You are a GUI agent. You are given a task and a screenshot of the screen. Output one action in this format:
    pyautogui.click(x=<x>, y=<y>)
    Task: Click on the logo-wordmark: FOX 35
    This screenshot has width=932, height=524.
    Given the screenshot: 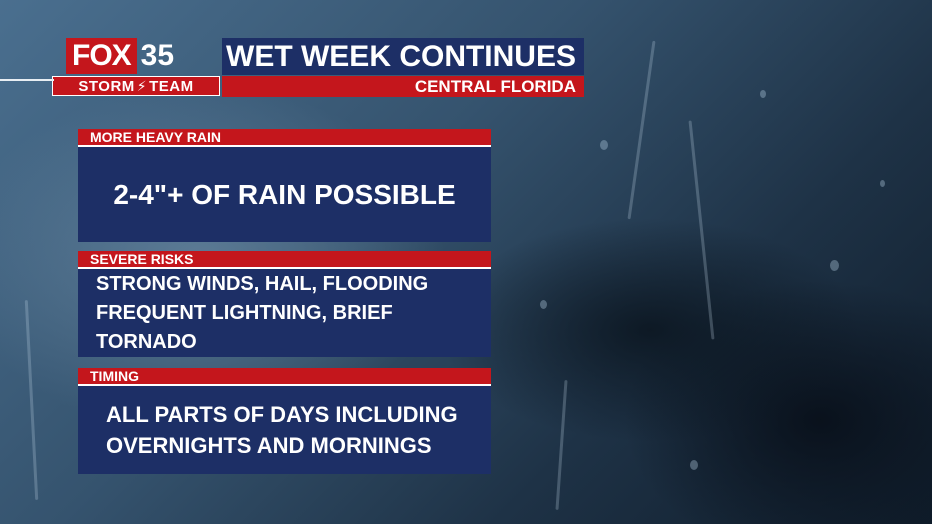 What is the action you would take?
    pyautogui.click(x=120, y=56)
    